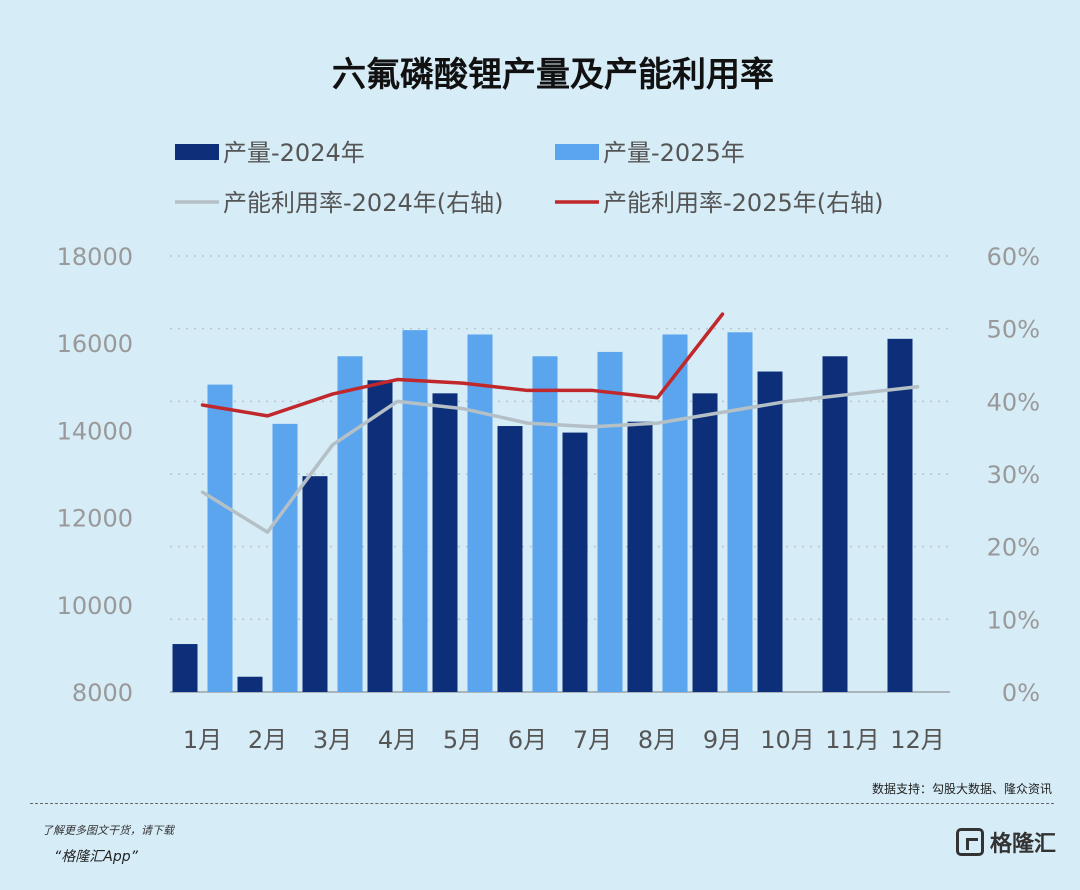 The image size is (1080, 890). I want to click on y-right-tick-label: 30%, so click(1013, 475).